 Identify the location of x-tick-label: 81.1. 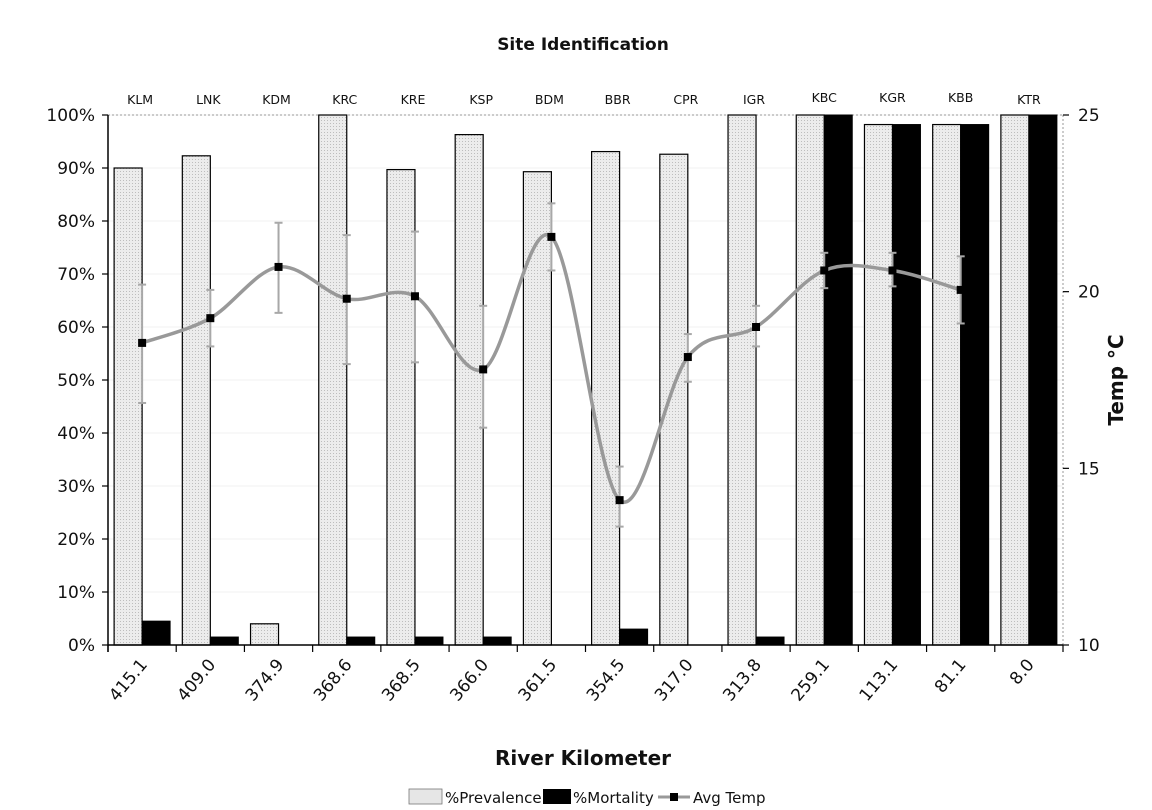
(951, 676).